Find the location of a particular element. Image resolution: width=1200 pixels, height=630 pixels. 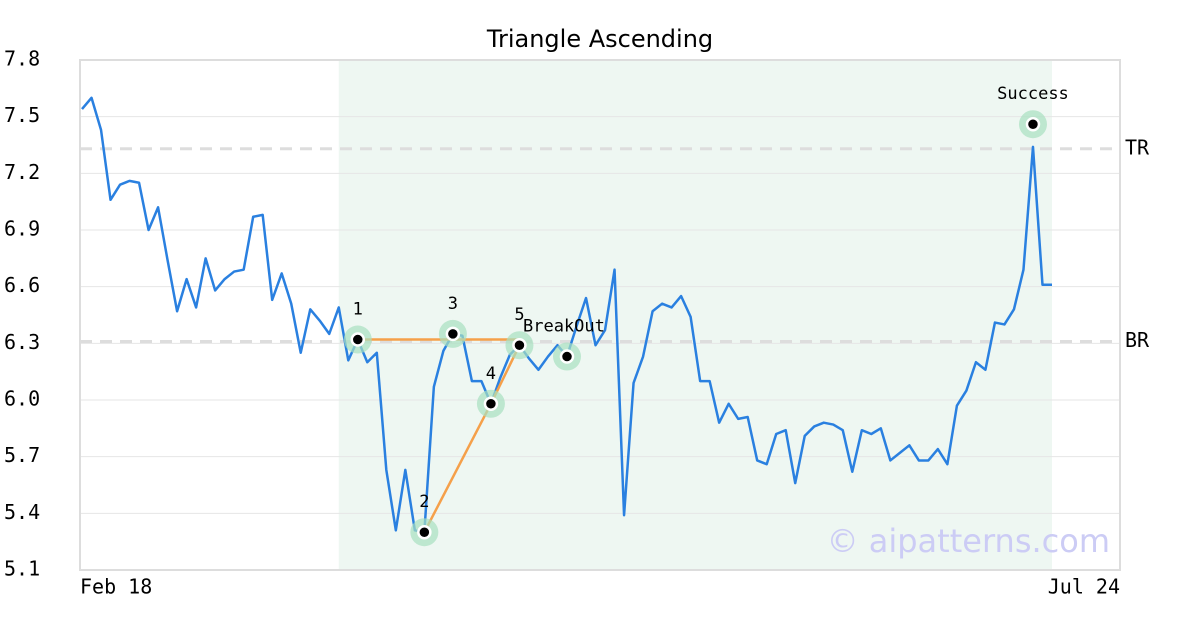

point-label: 5 is located at coordinates (519, 315).